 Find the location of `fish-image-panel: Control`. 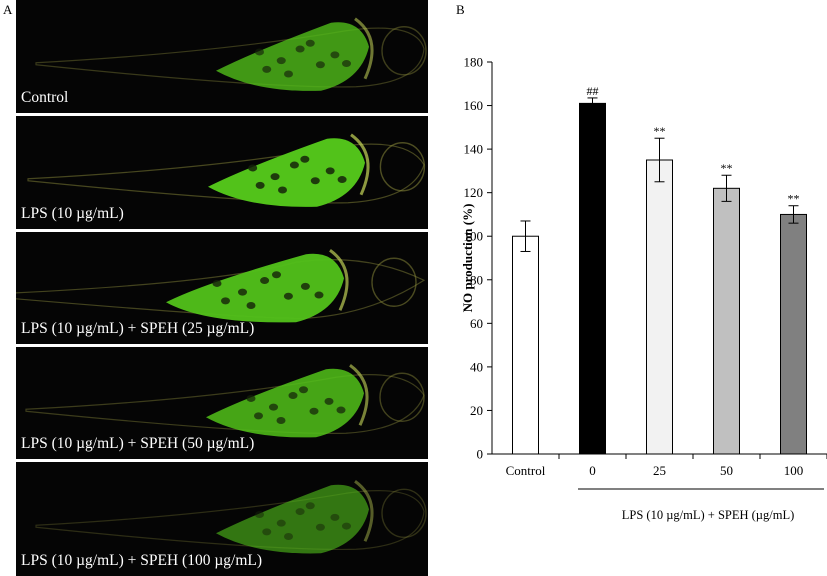

fish-image-panel: Control is located at coordinates (222, 56).